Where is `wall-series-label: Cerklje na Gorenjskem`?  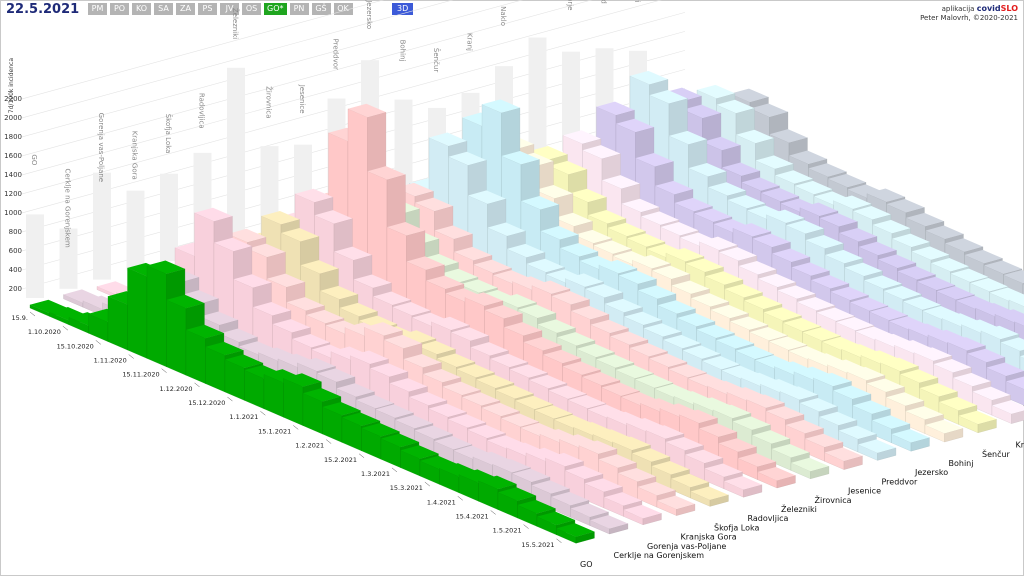 wall-series-label: Cerklje na Gorenjskem is located at coordinates (68, 208).